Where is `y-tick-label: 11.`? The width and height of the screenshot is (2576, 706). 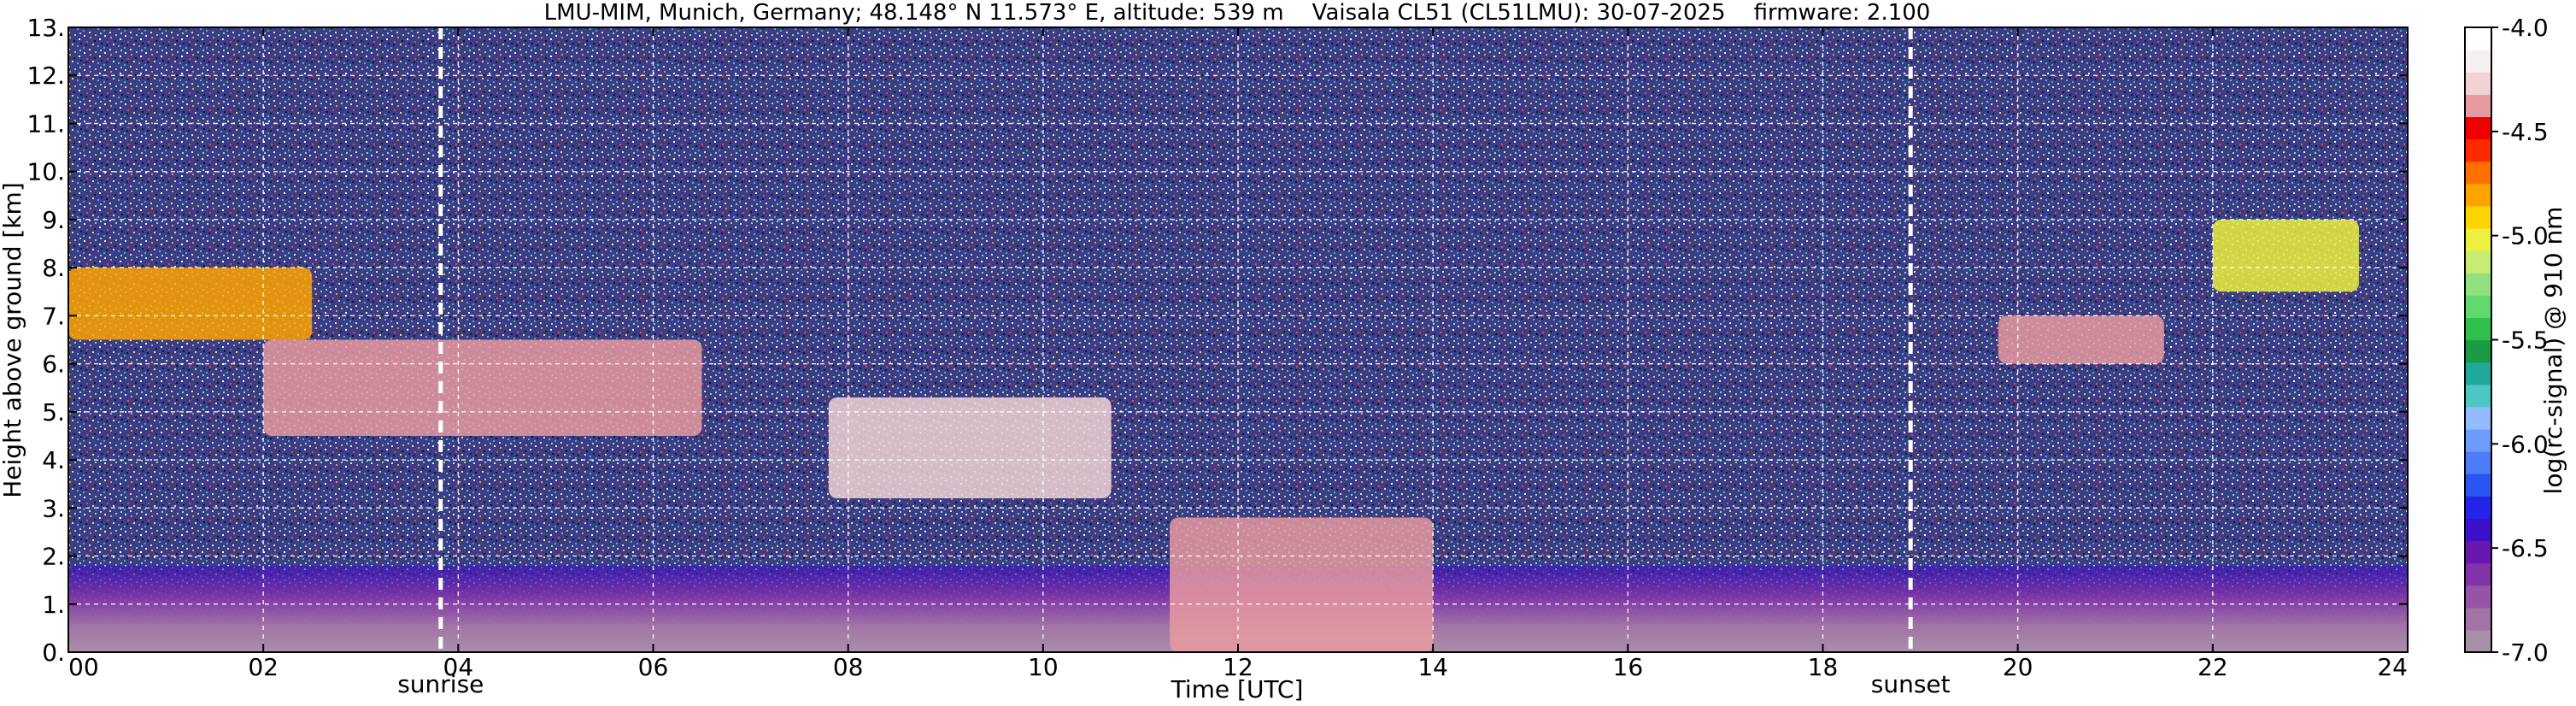 y-tick-label: 11. is located at coordinates (45, 123).